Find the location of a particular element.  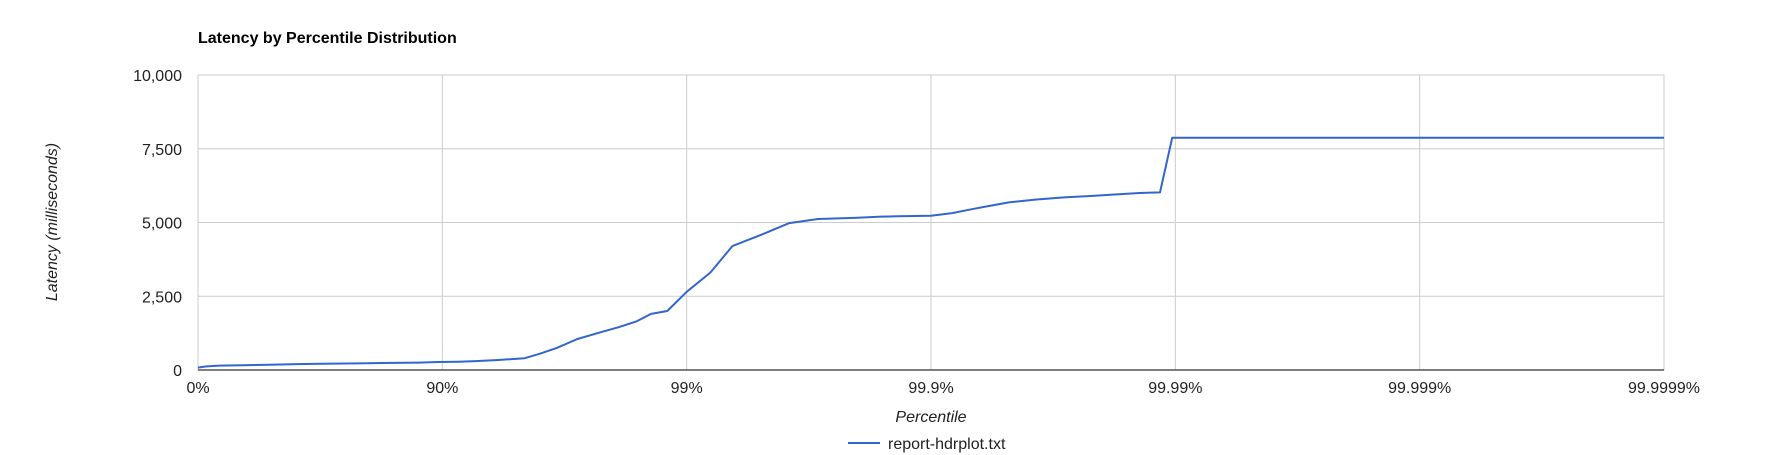

y-tick-label: 5,000 is located at coordinates (162, 224).